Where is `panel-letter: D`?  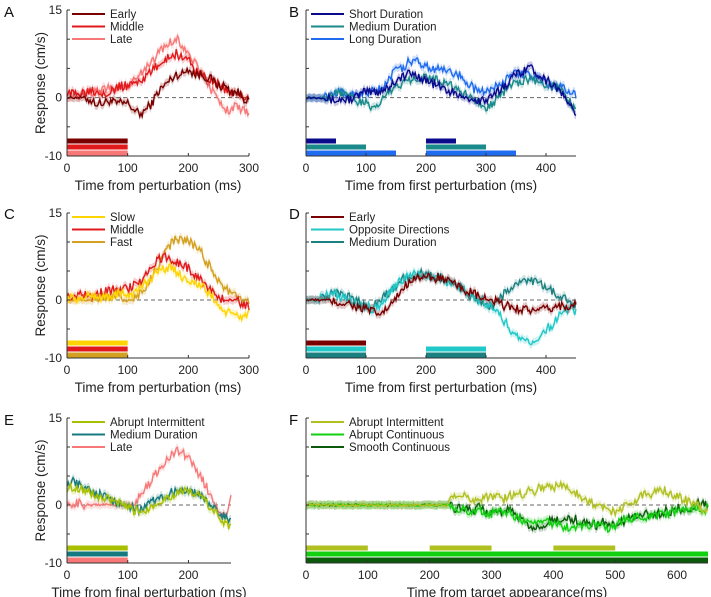
panel-letter: D is located at coordinates (294, 214).